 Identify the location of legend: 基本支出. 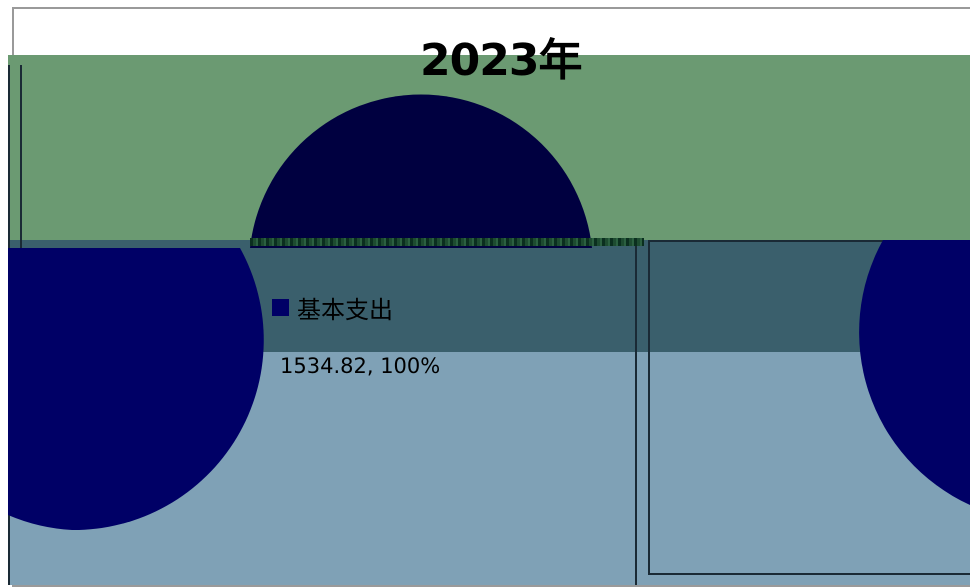
(332, 307).